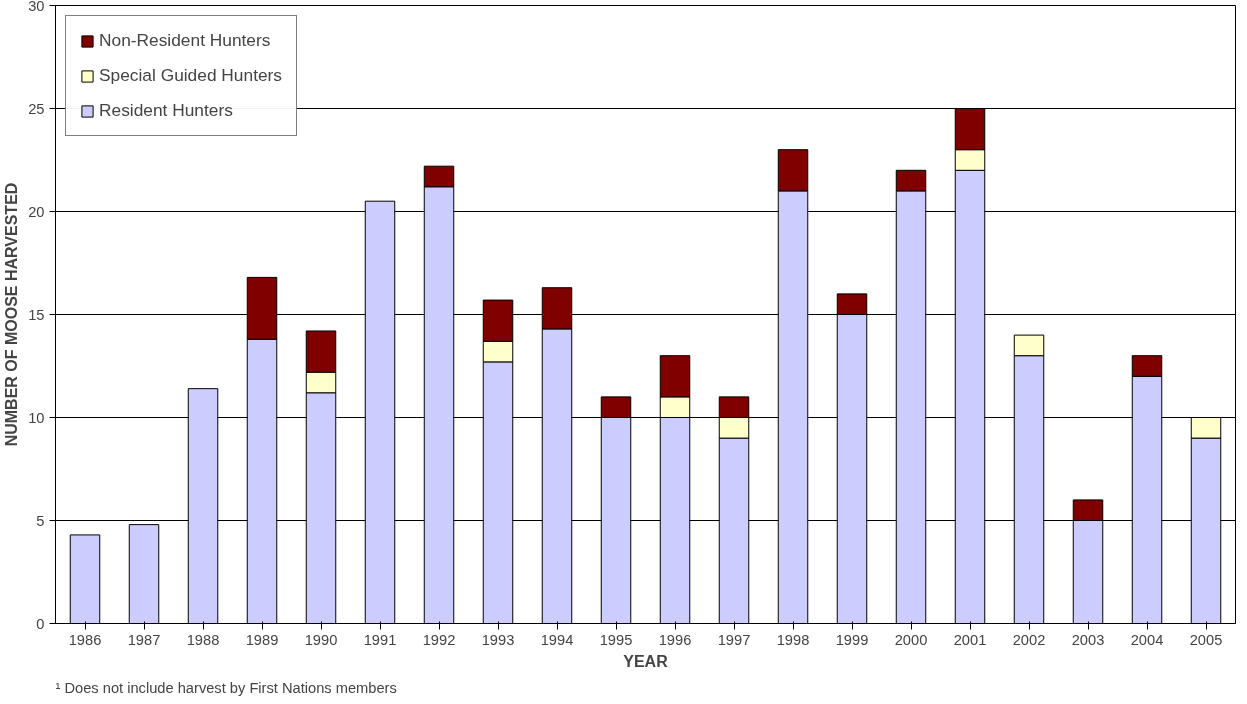  I want to click on y-tick-label: 0, so click(40, 623).